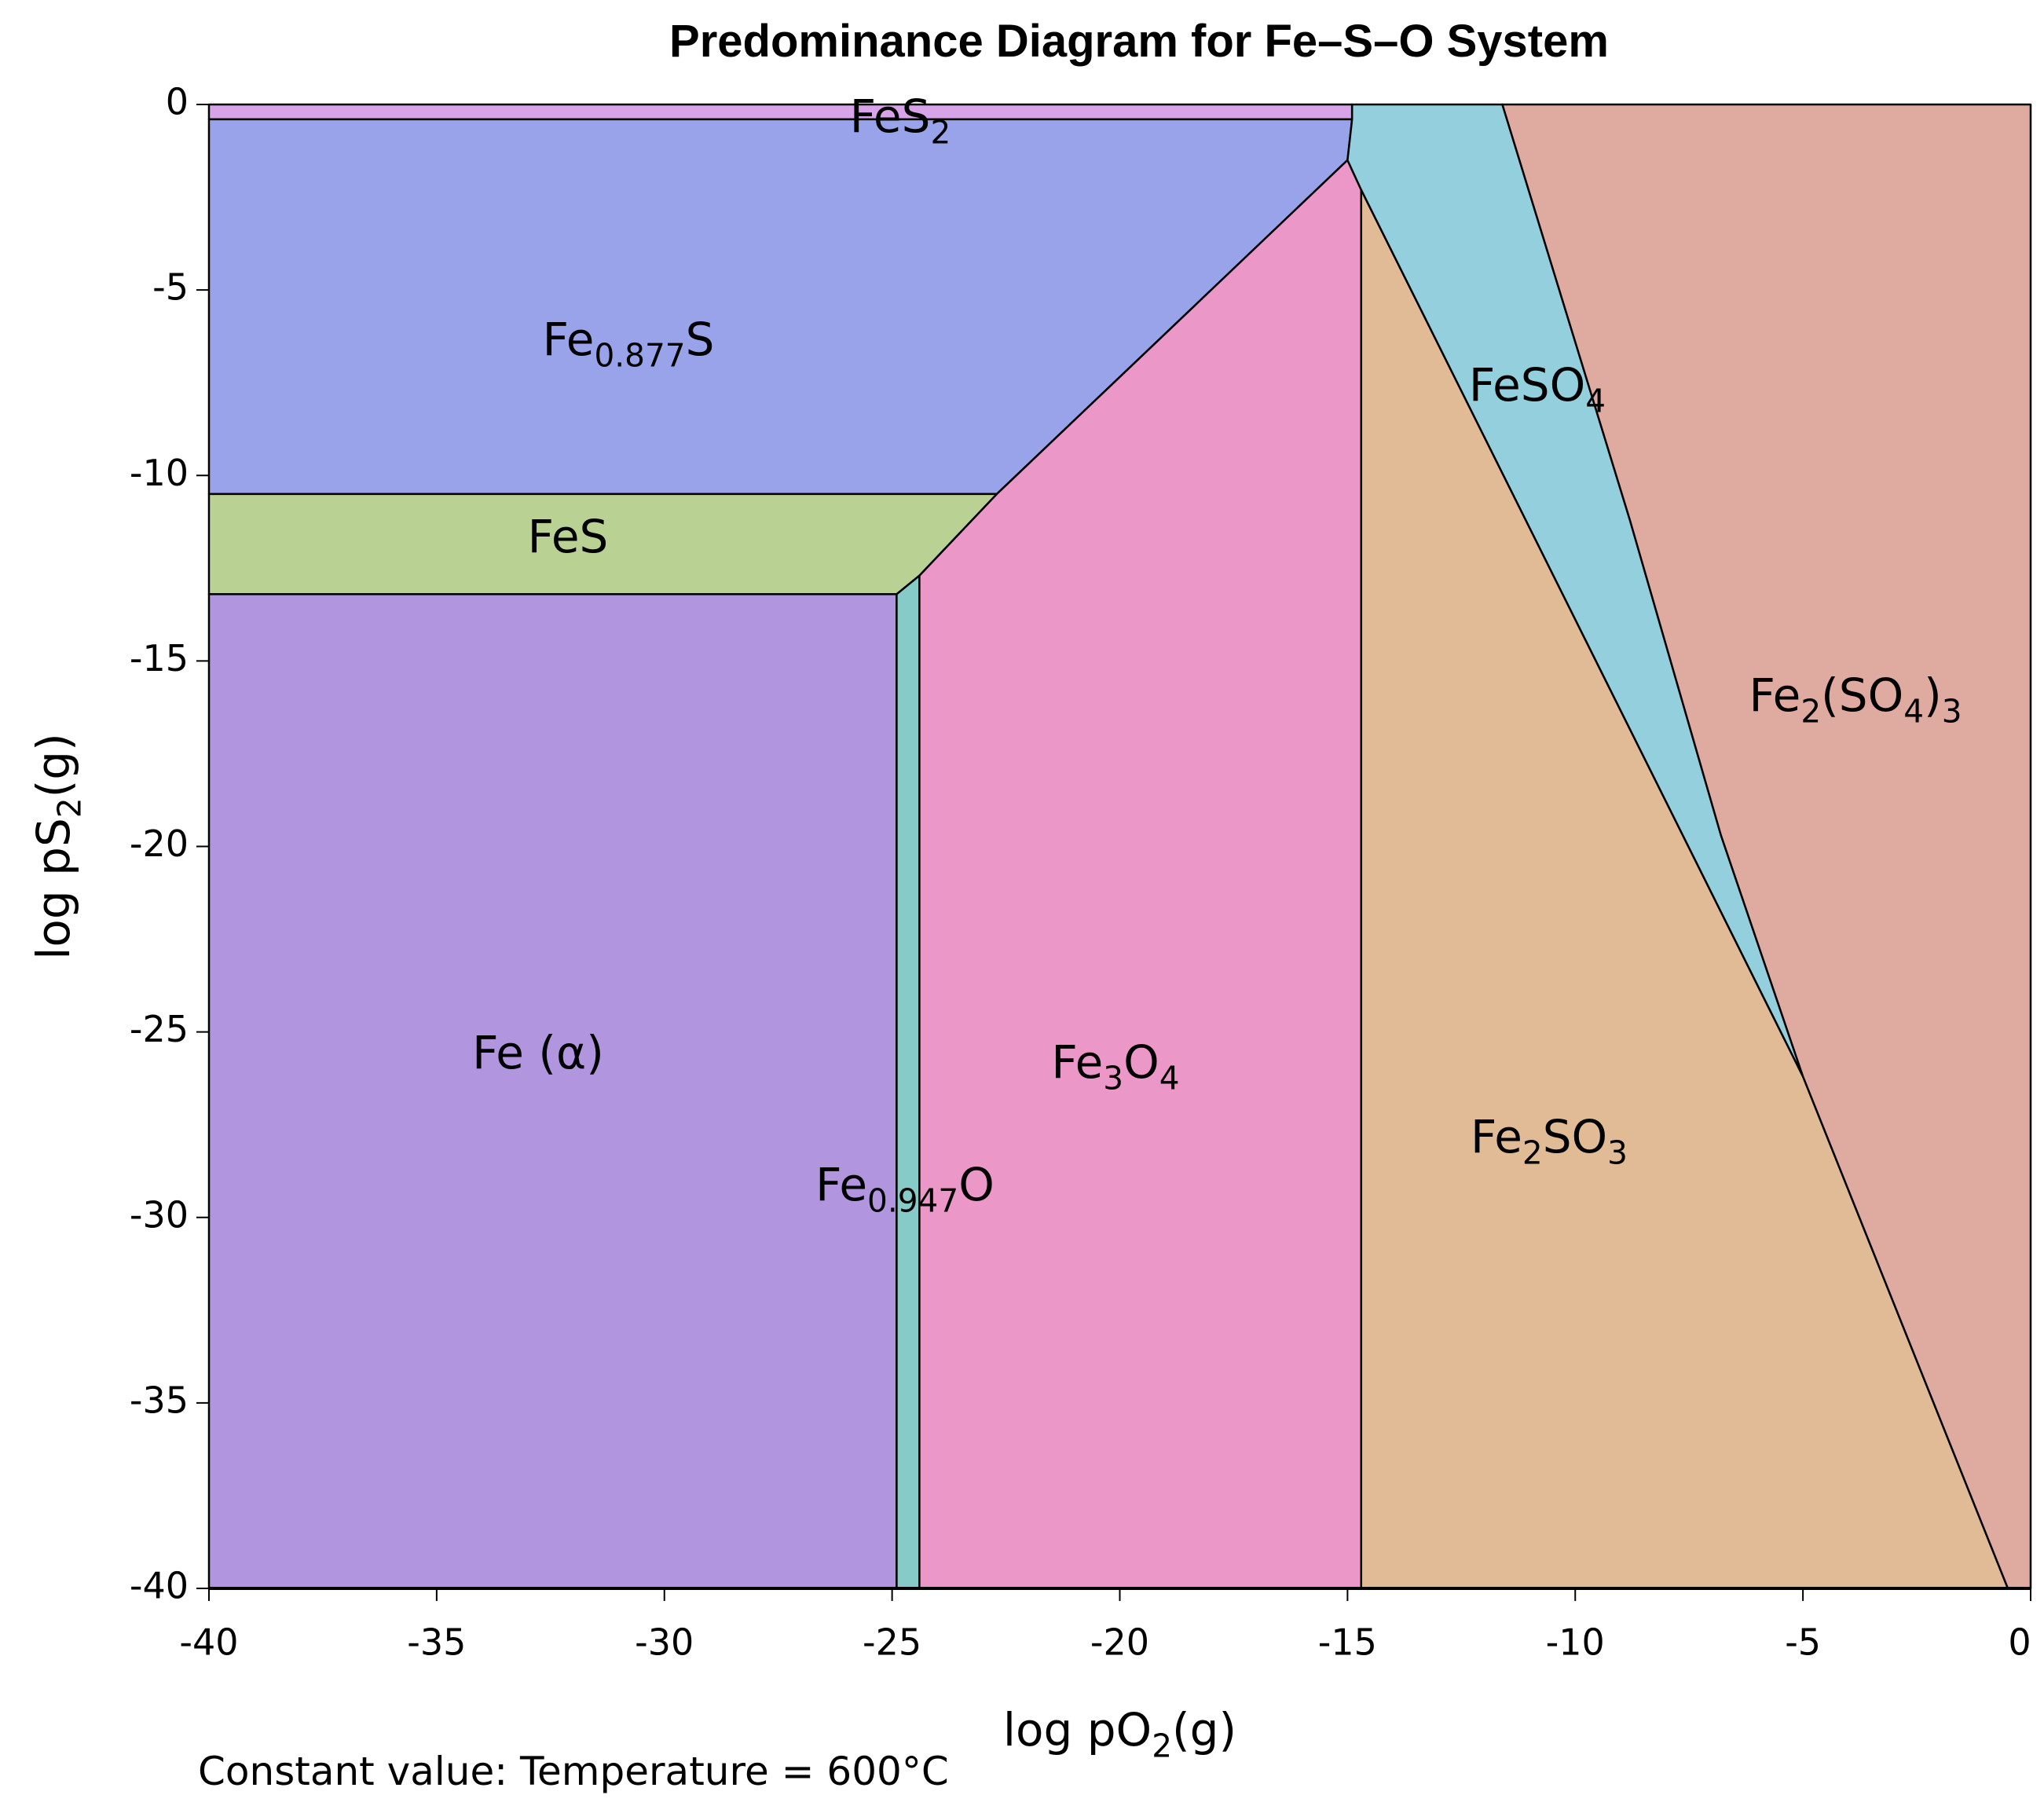 The height and width of the screenshot is (1817, 2044). What do you see at coordinates (1933, 695) in the screenshot?
I see `text-part: )` at bounding box center [1933, 695].